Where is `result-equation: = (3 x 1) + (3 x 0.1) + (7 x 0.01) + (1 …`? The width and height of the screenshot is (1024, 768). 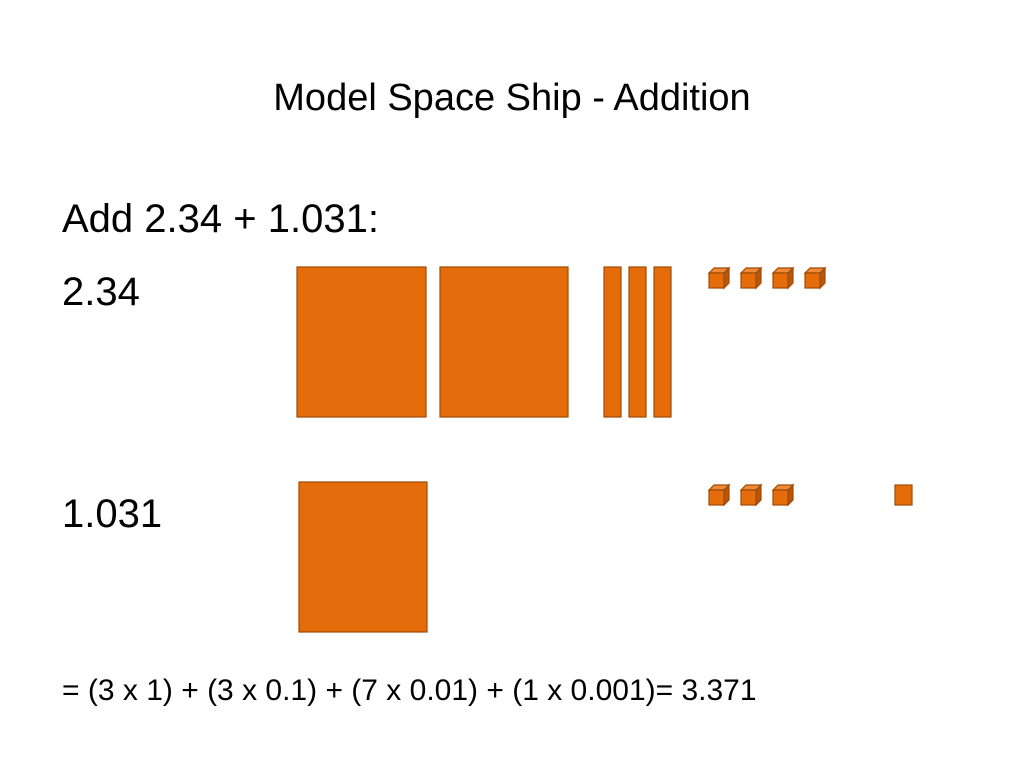
result-equation: = (3 x 1) + (3 x 0.1) + (7 x 0.01) + (1 … is located at coordinates (409, 690).